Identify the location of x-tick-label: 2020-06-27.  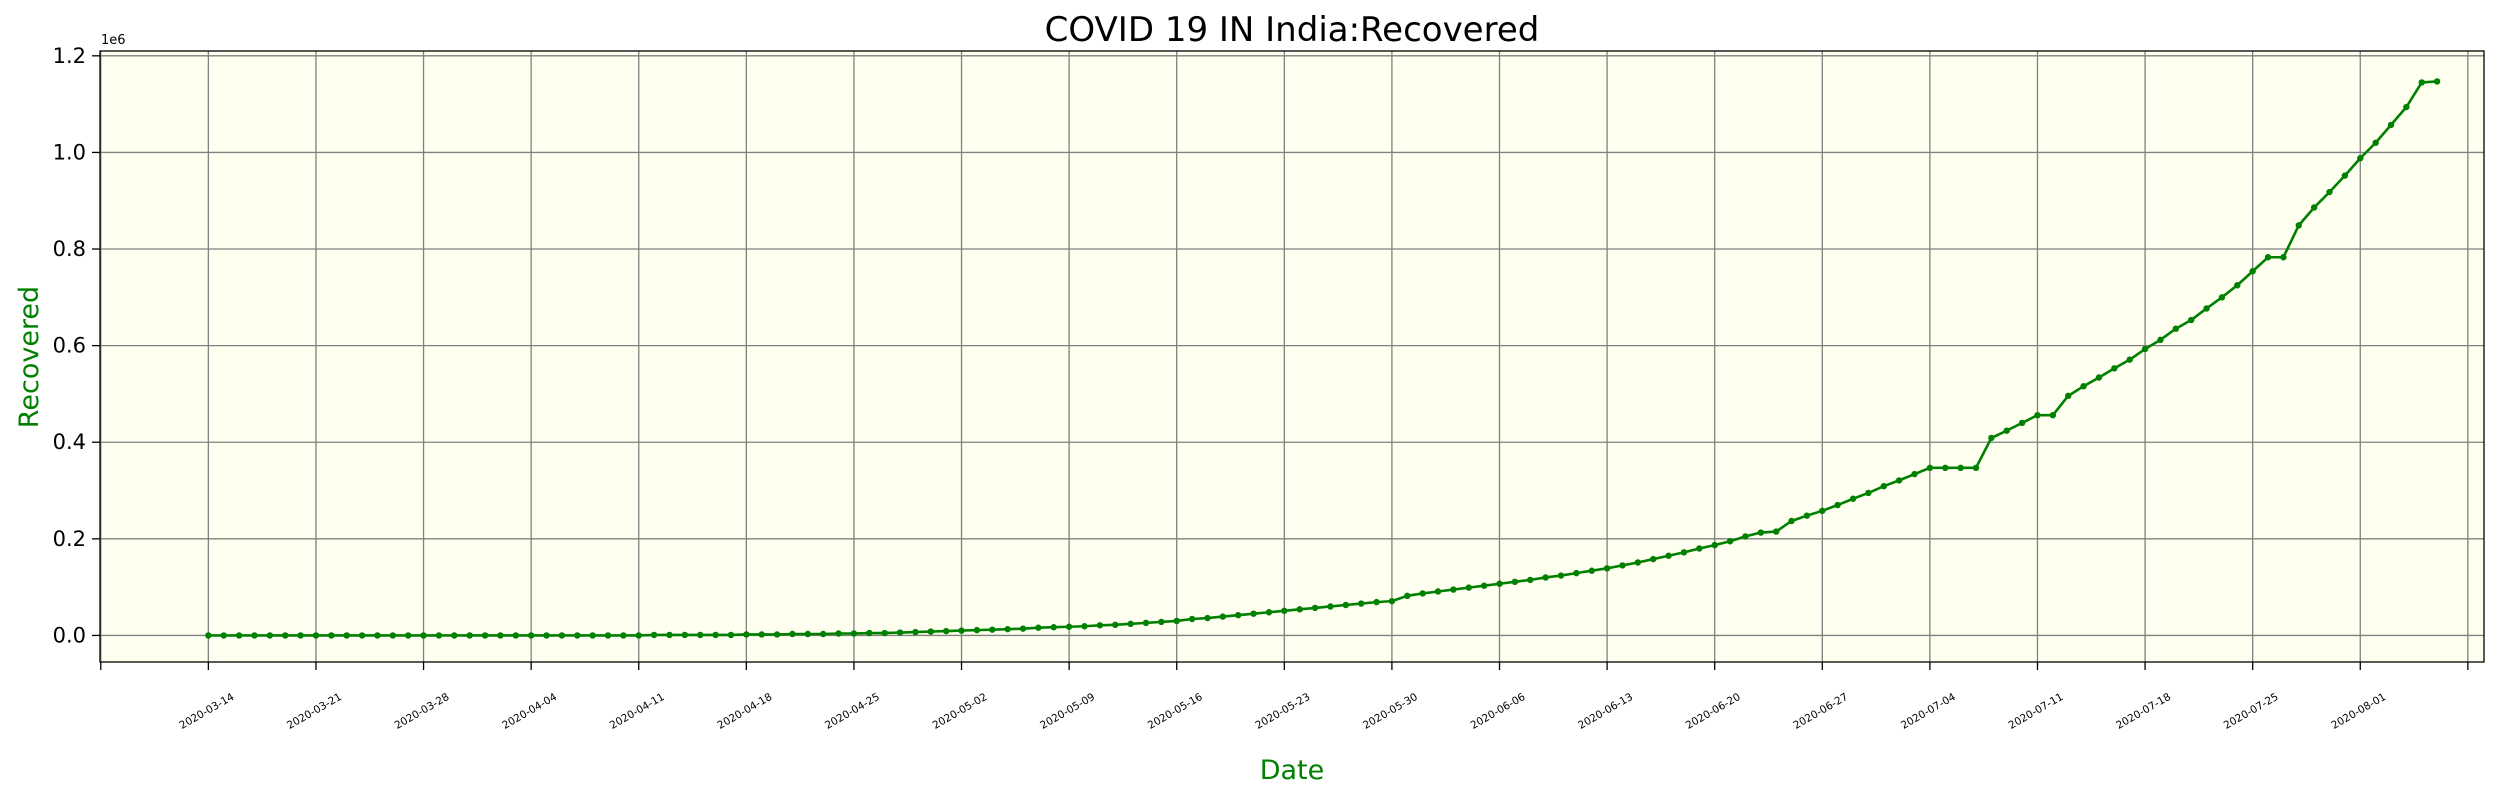
(1820, 711).